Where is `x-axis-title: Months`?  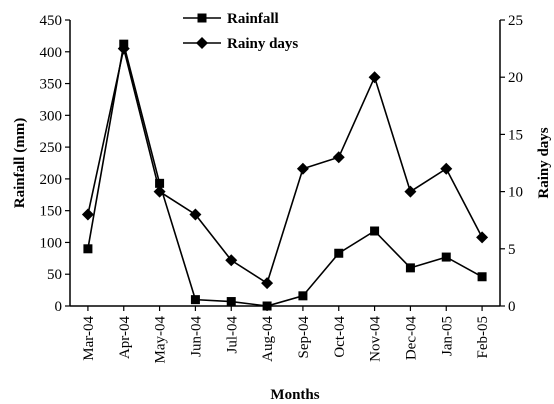
x-axis-title: Months is located at coordinates (294, 395).